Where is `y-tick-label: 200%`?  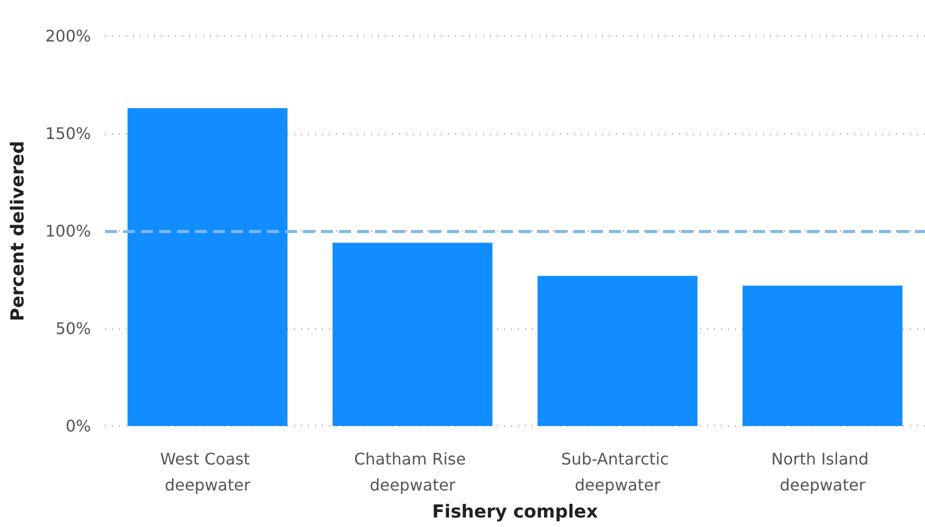 y-tick-label: 200% is located at coordinates (68, 36).